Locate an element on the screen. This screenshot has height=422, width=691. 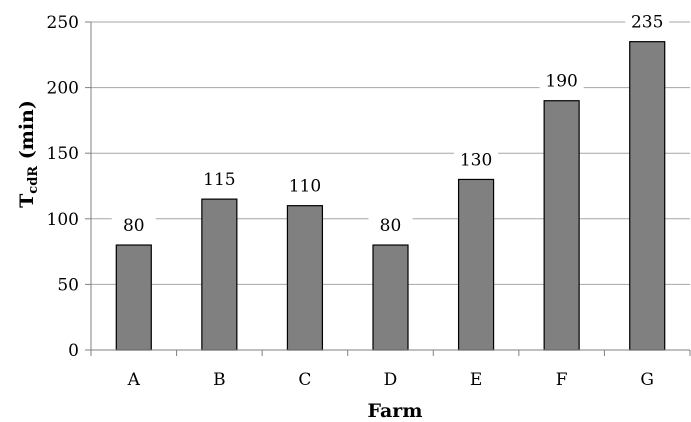
x-tick-label-B: B is located at coordinates (219, 380).